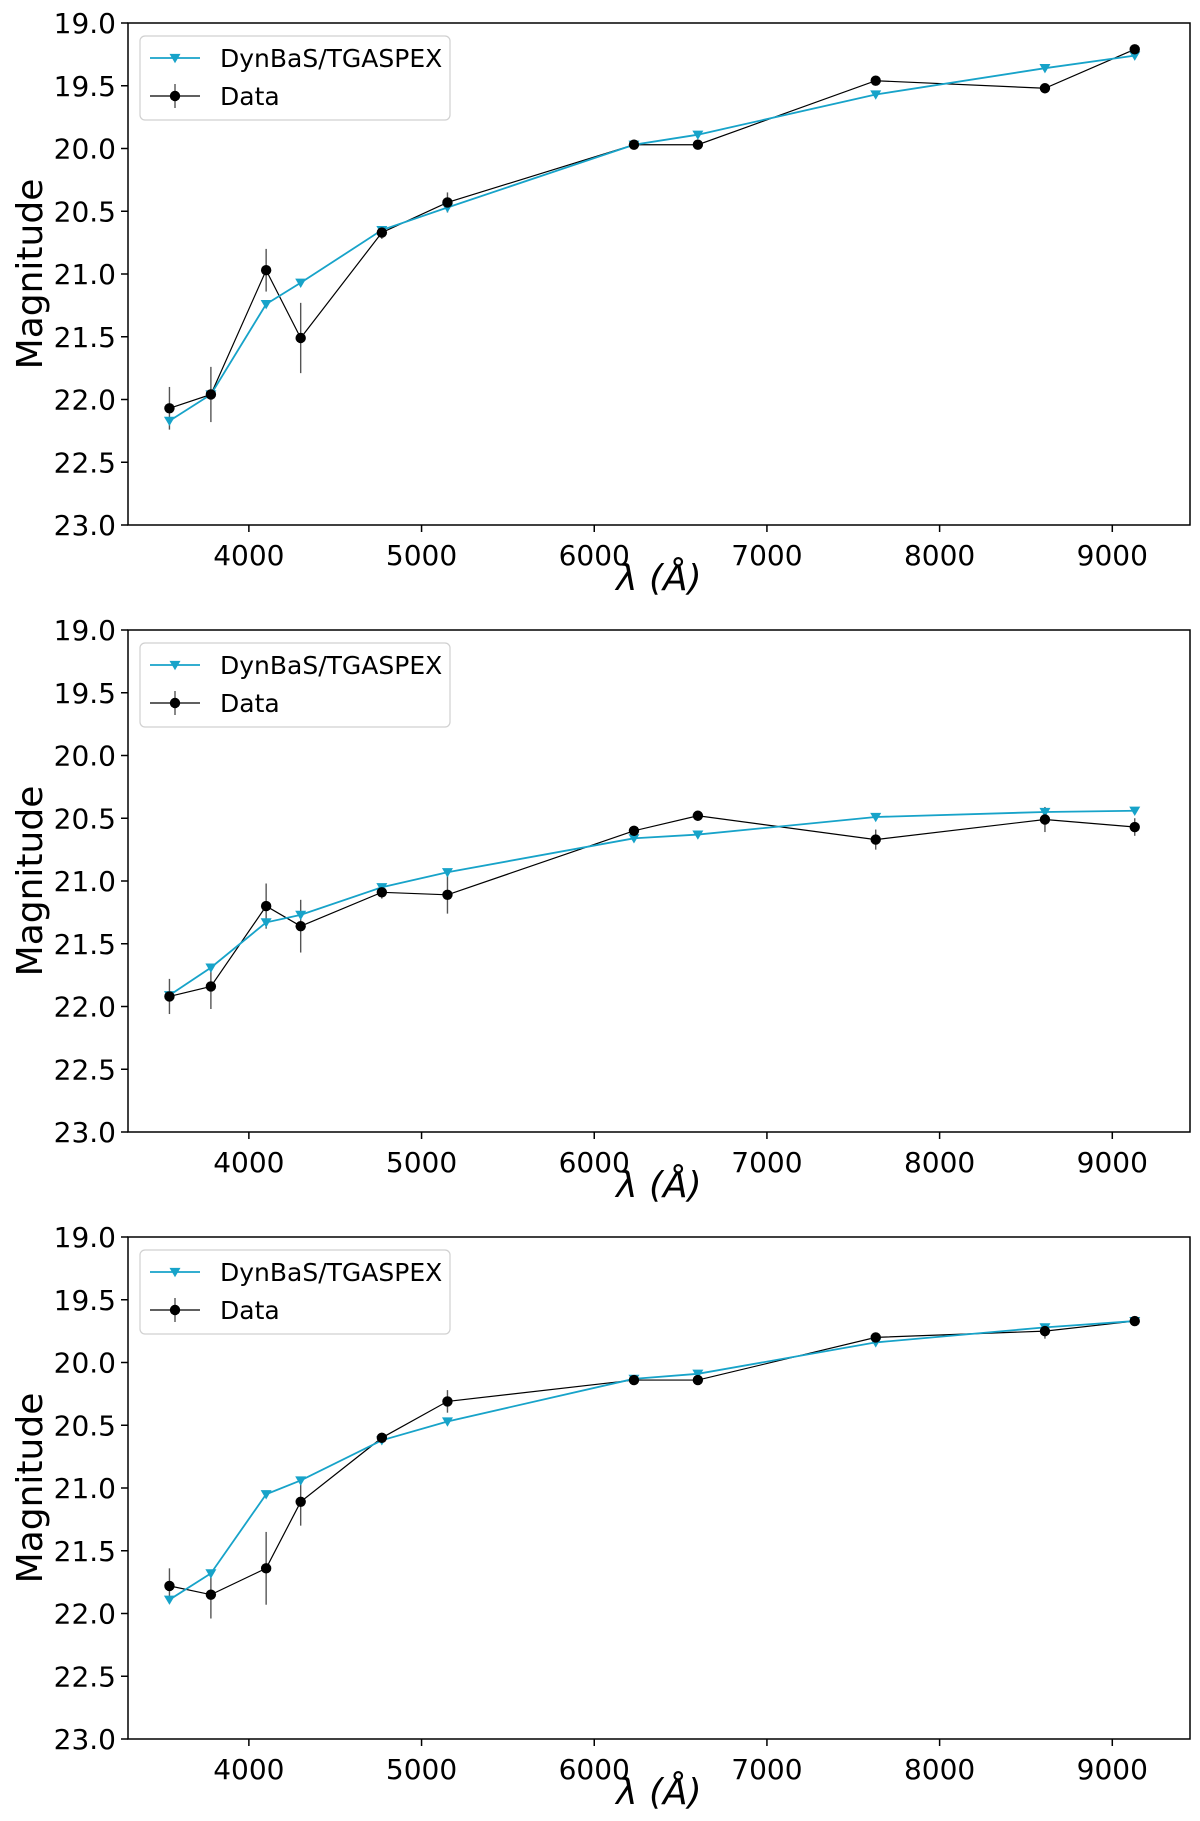 The height and width of the screenshot is (1821, 1200). Describe the element at coordinates (1112, 1769) in the screenshot. I see `x-tick-label: 9000` at that location.